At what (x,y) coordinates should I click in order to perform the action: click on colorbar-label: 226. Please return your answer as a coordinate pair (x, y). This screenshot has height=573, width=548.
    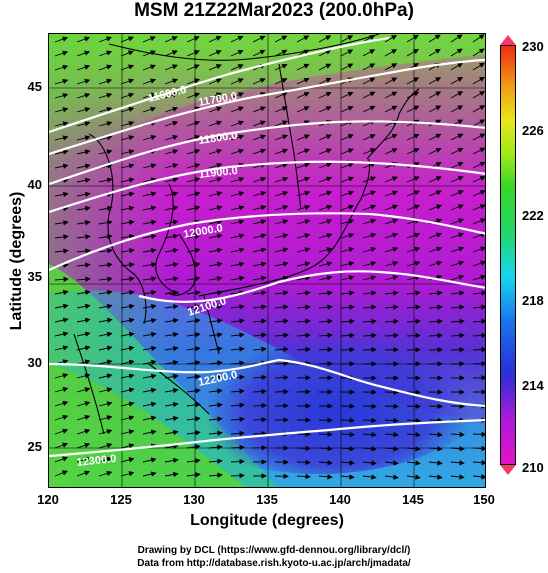
    Looking at the image, I should click on (533, 130).